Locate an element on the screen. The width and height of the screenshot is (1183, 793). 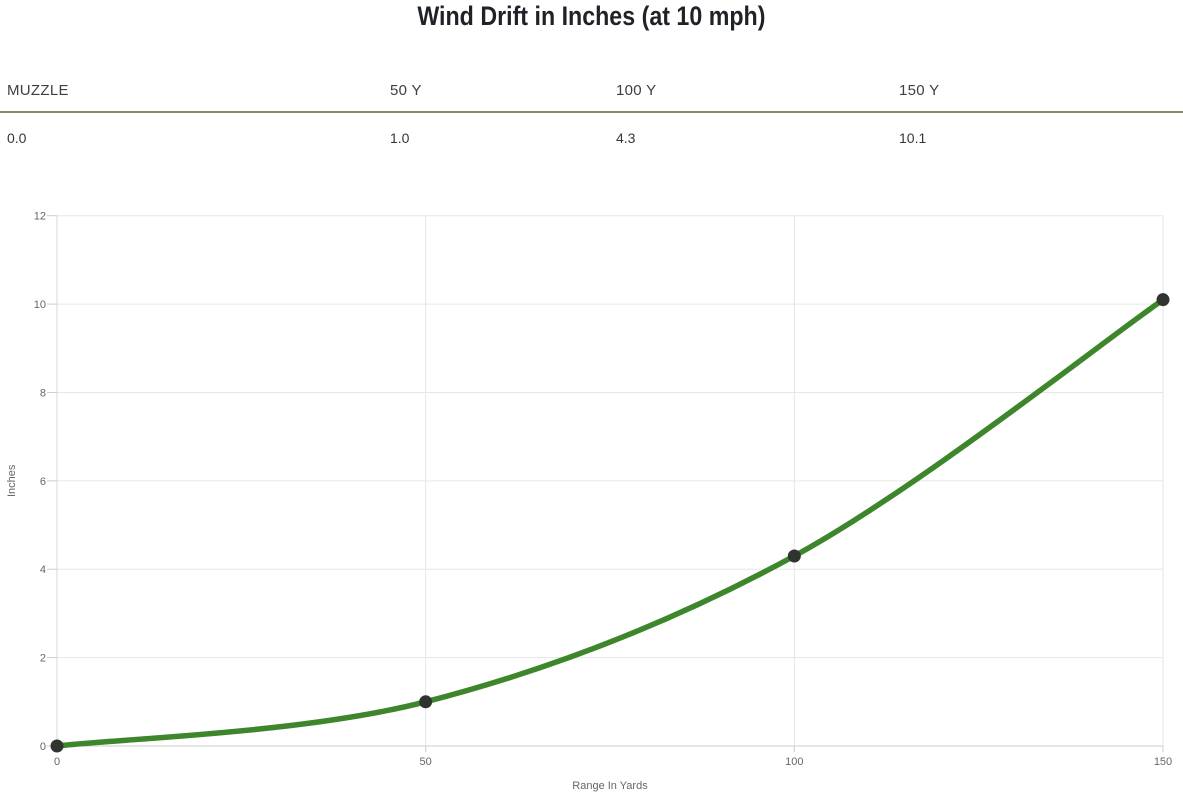
y-tick-label: 10 is located at coordinates (40, 305).